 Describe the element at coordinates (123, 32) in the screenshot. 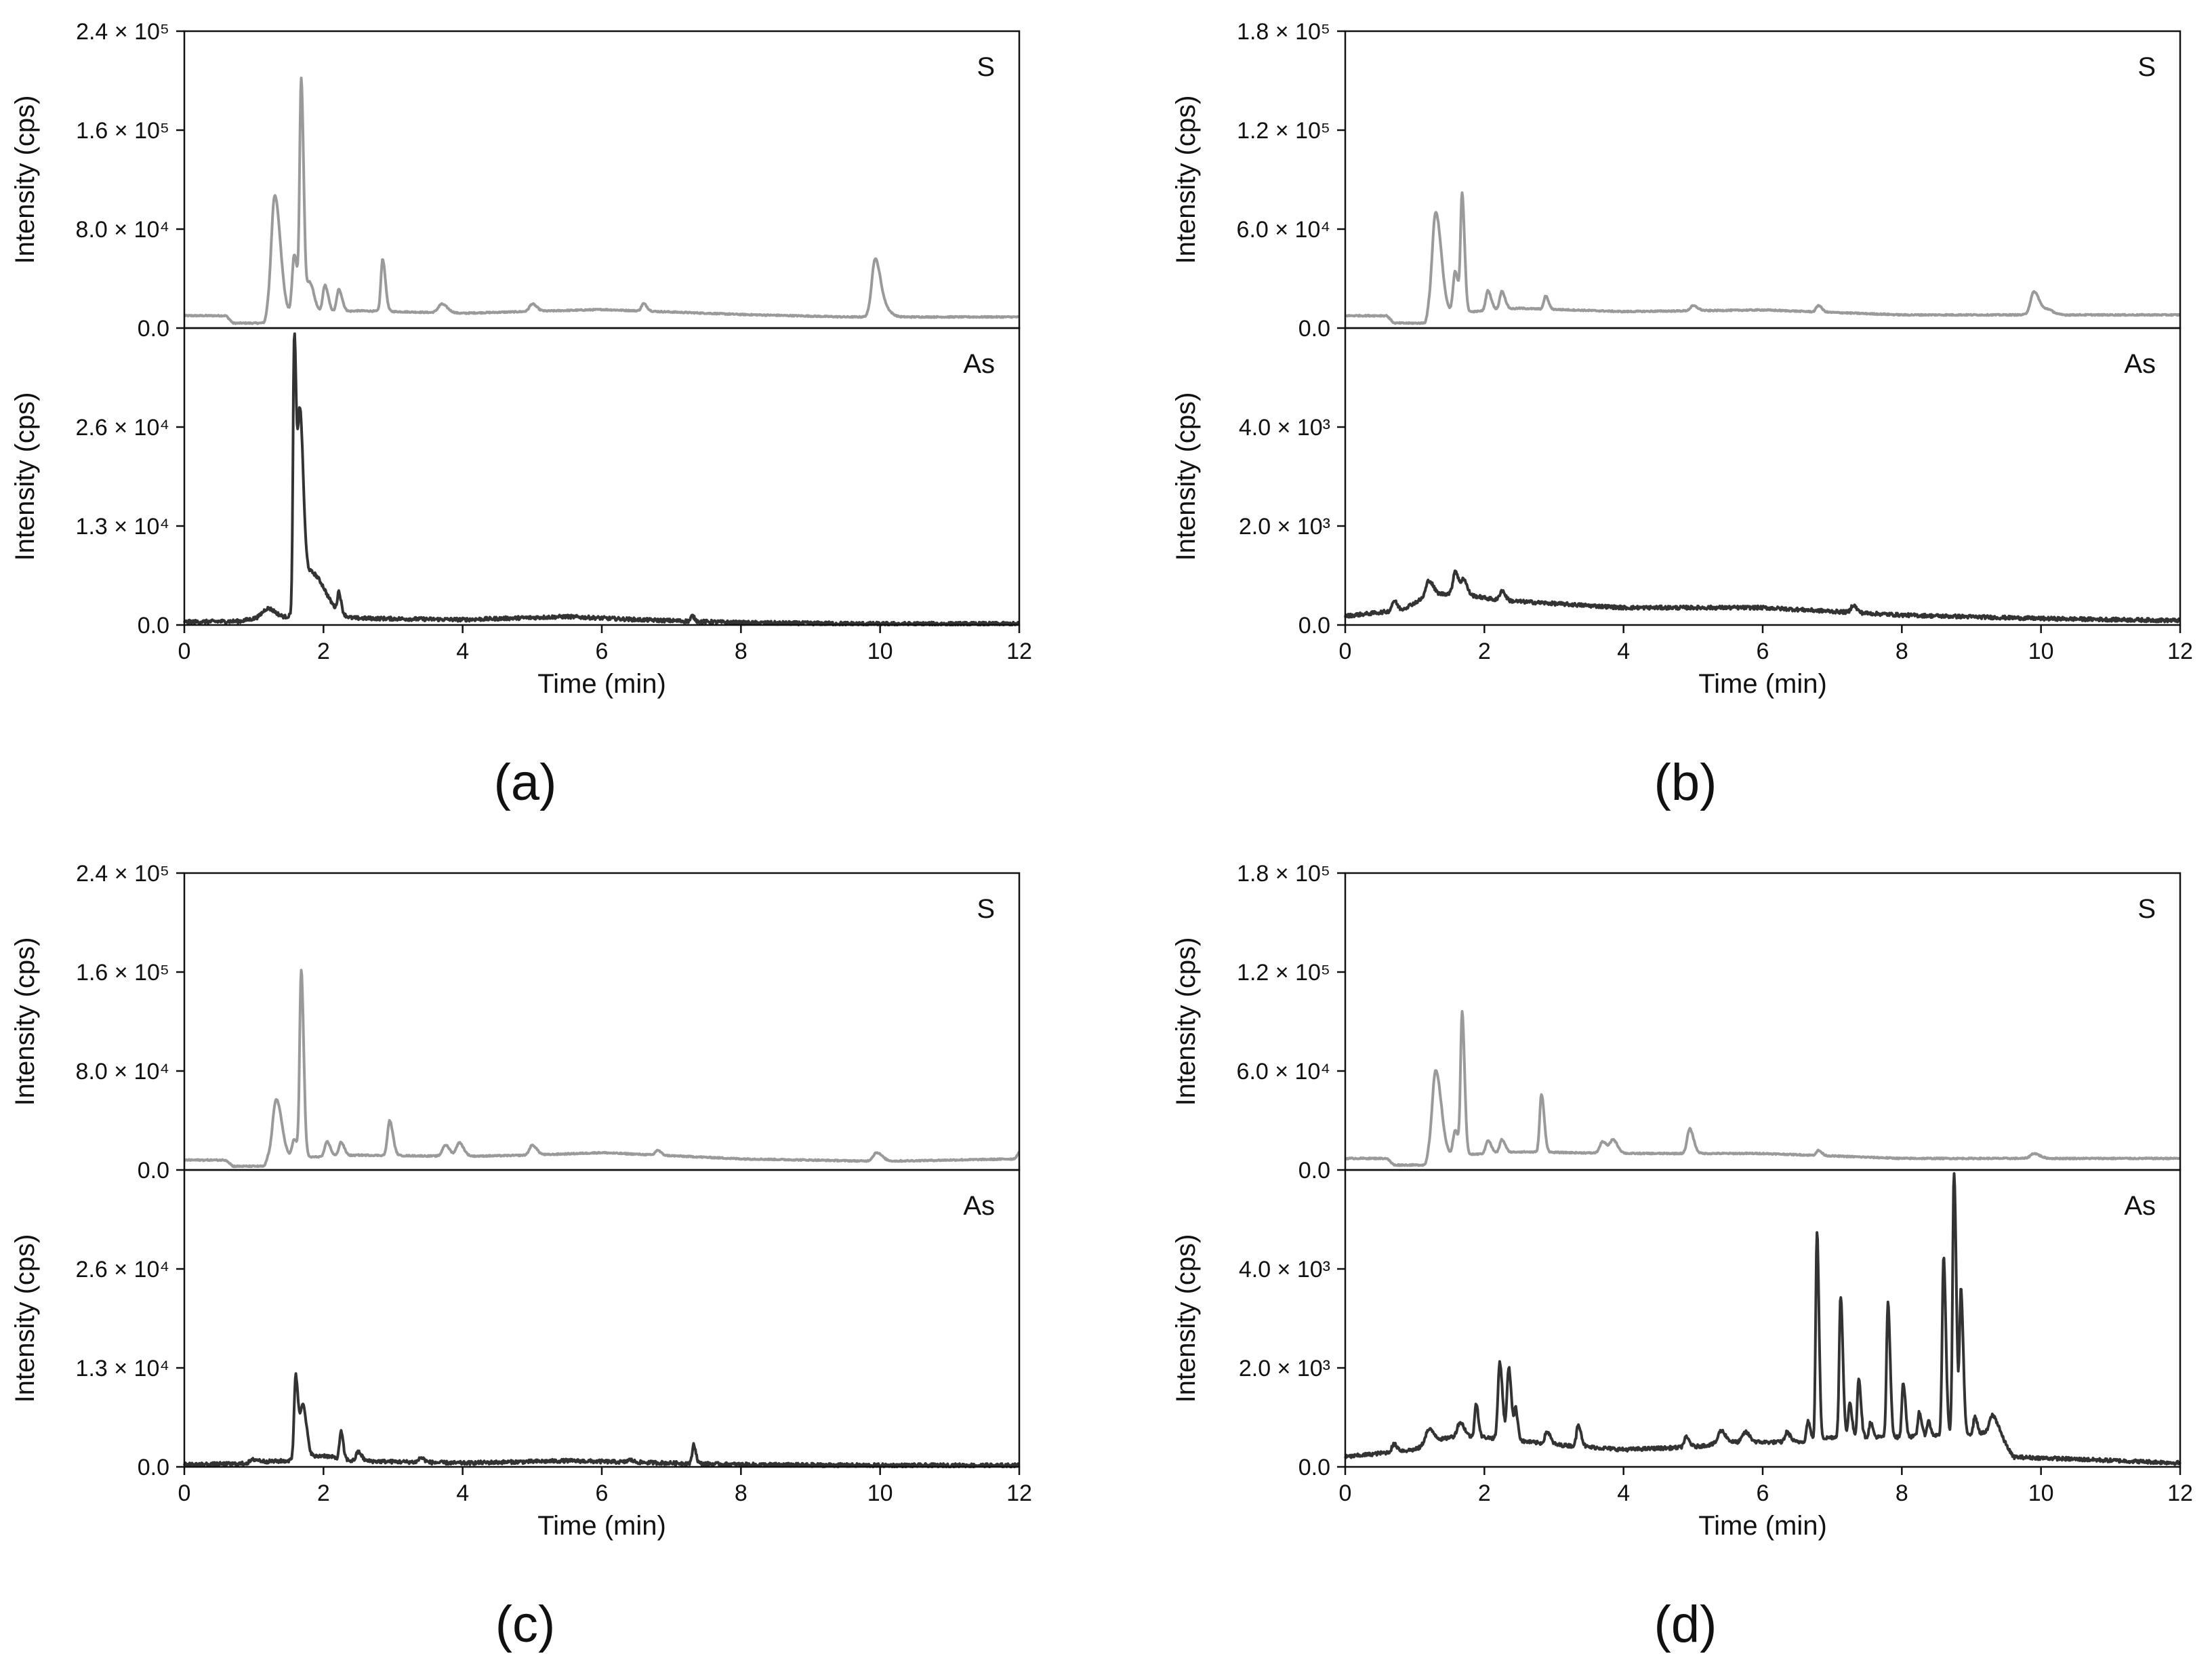

I see `y-tick-label: 2.4 × 10⁵` at that location.